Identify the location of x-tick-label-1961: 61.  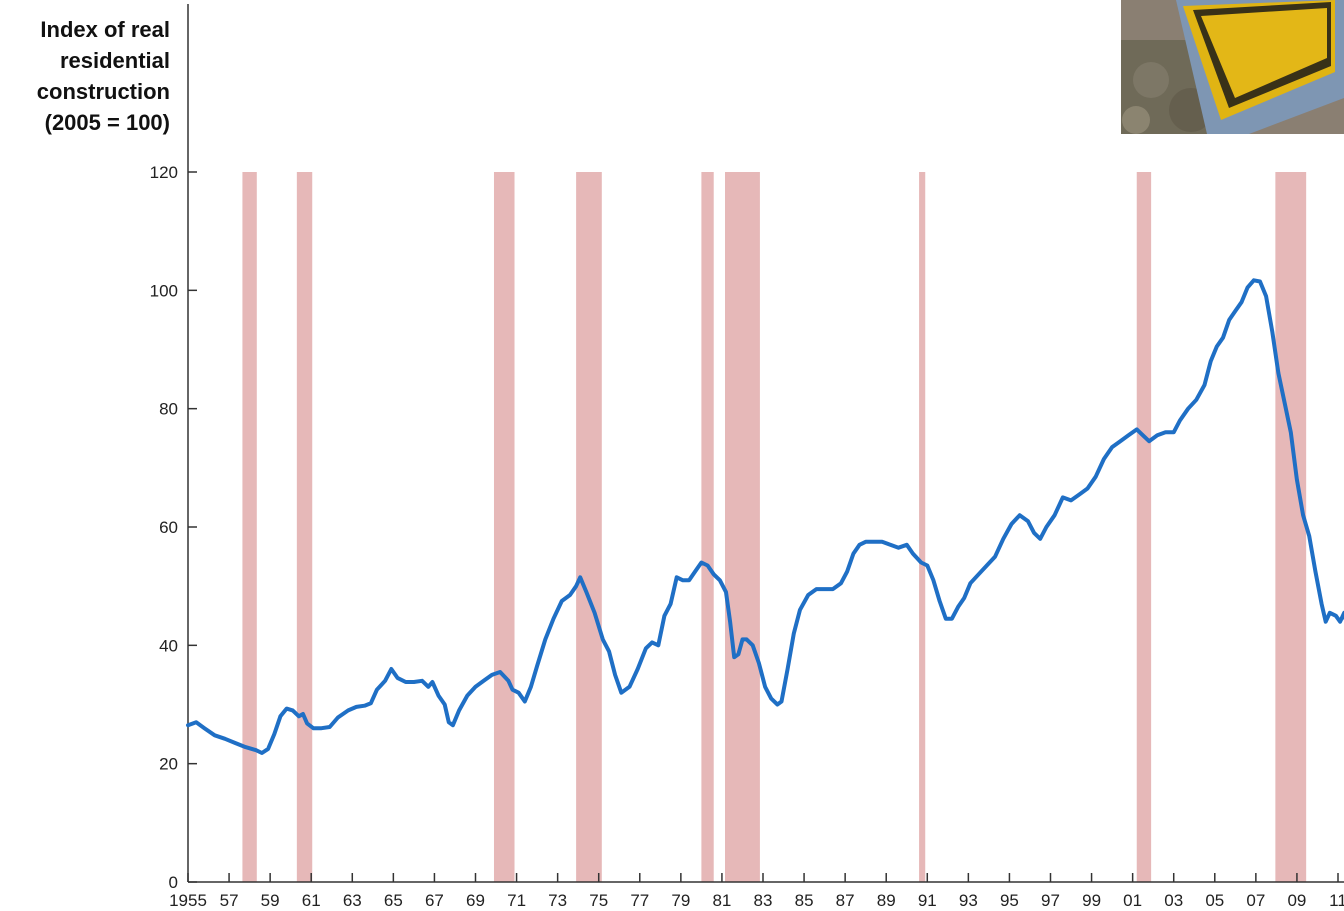
(311, 900).